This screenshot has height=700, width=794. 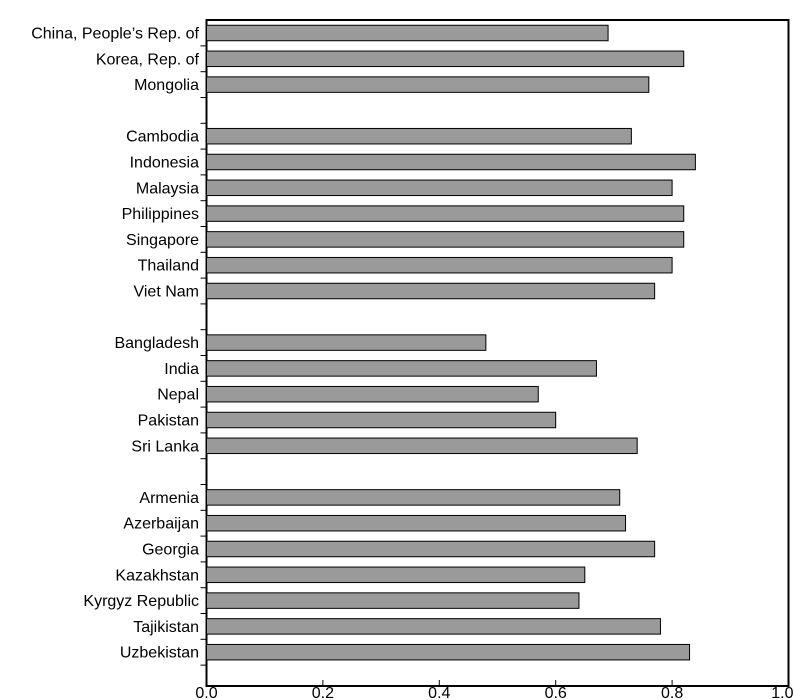 What do you see at coordinates (141, 601) in the screenshot?
I see `category-label-kyrgyz-republic: Kyrgyz Republic` at bounding box center [141, 601].